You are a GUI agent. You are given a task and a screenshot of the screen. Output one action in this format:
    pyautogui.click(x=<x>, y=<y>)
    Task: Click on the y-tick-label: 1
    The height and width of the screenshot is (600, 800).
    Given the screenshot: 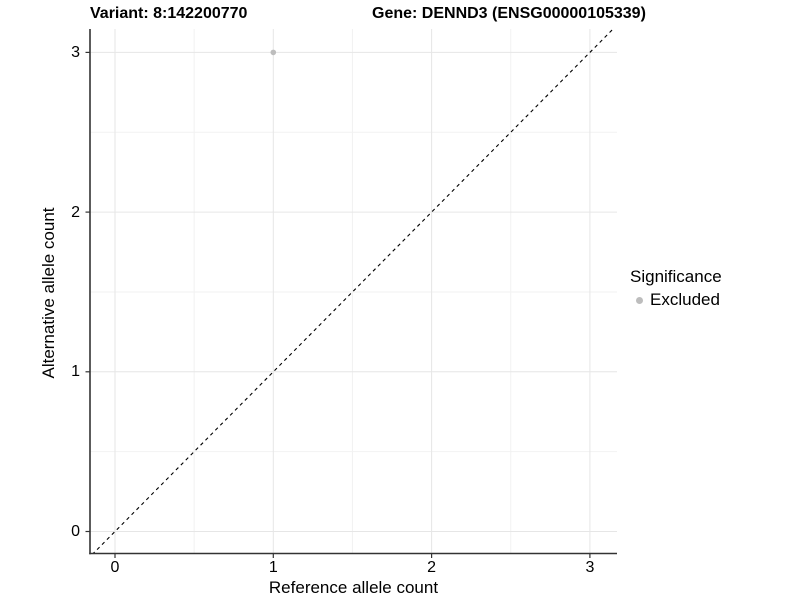 What is the action you would take?
    pyautogui.click(x=75, y=372)
    